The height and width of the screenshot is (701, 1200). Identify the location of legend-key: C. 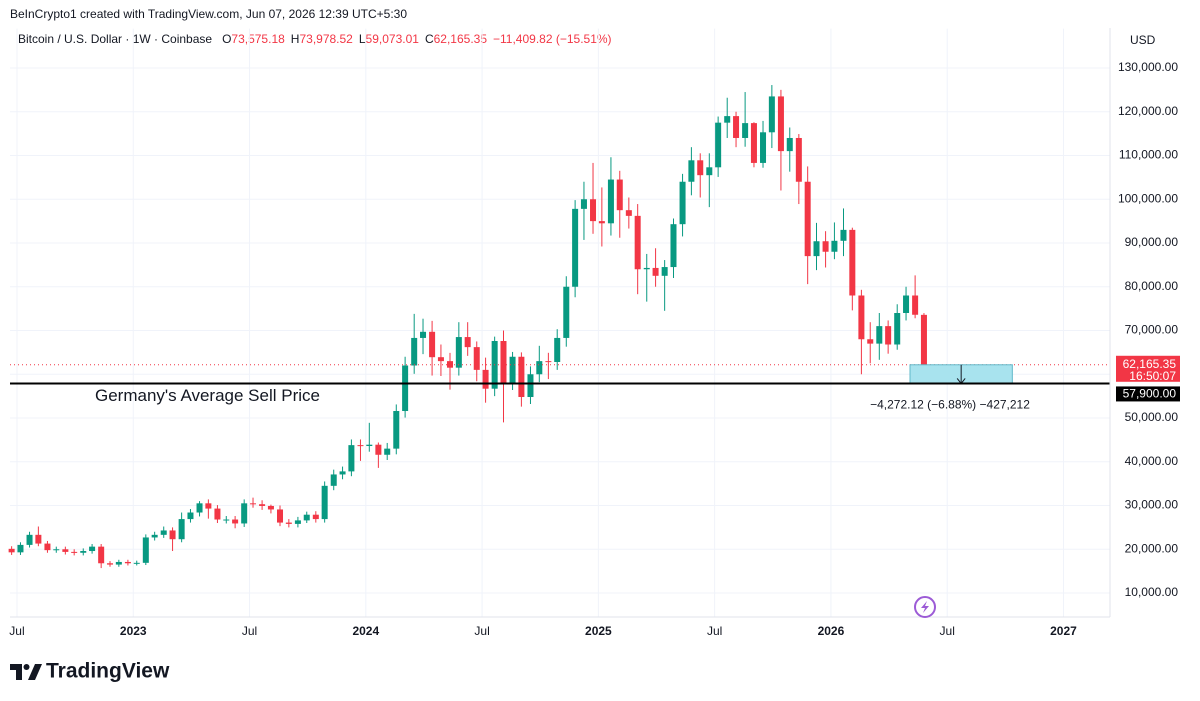
(429, 39).